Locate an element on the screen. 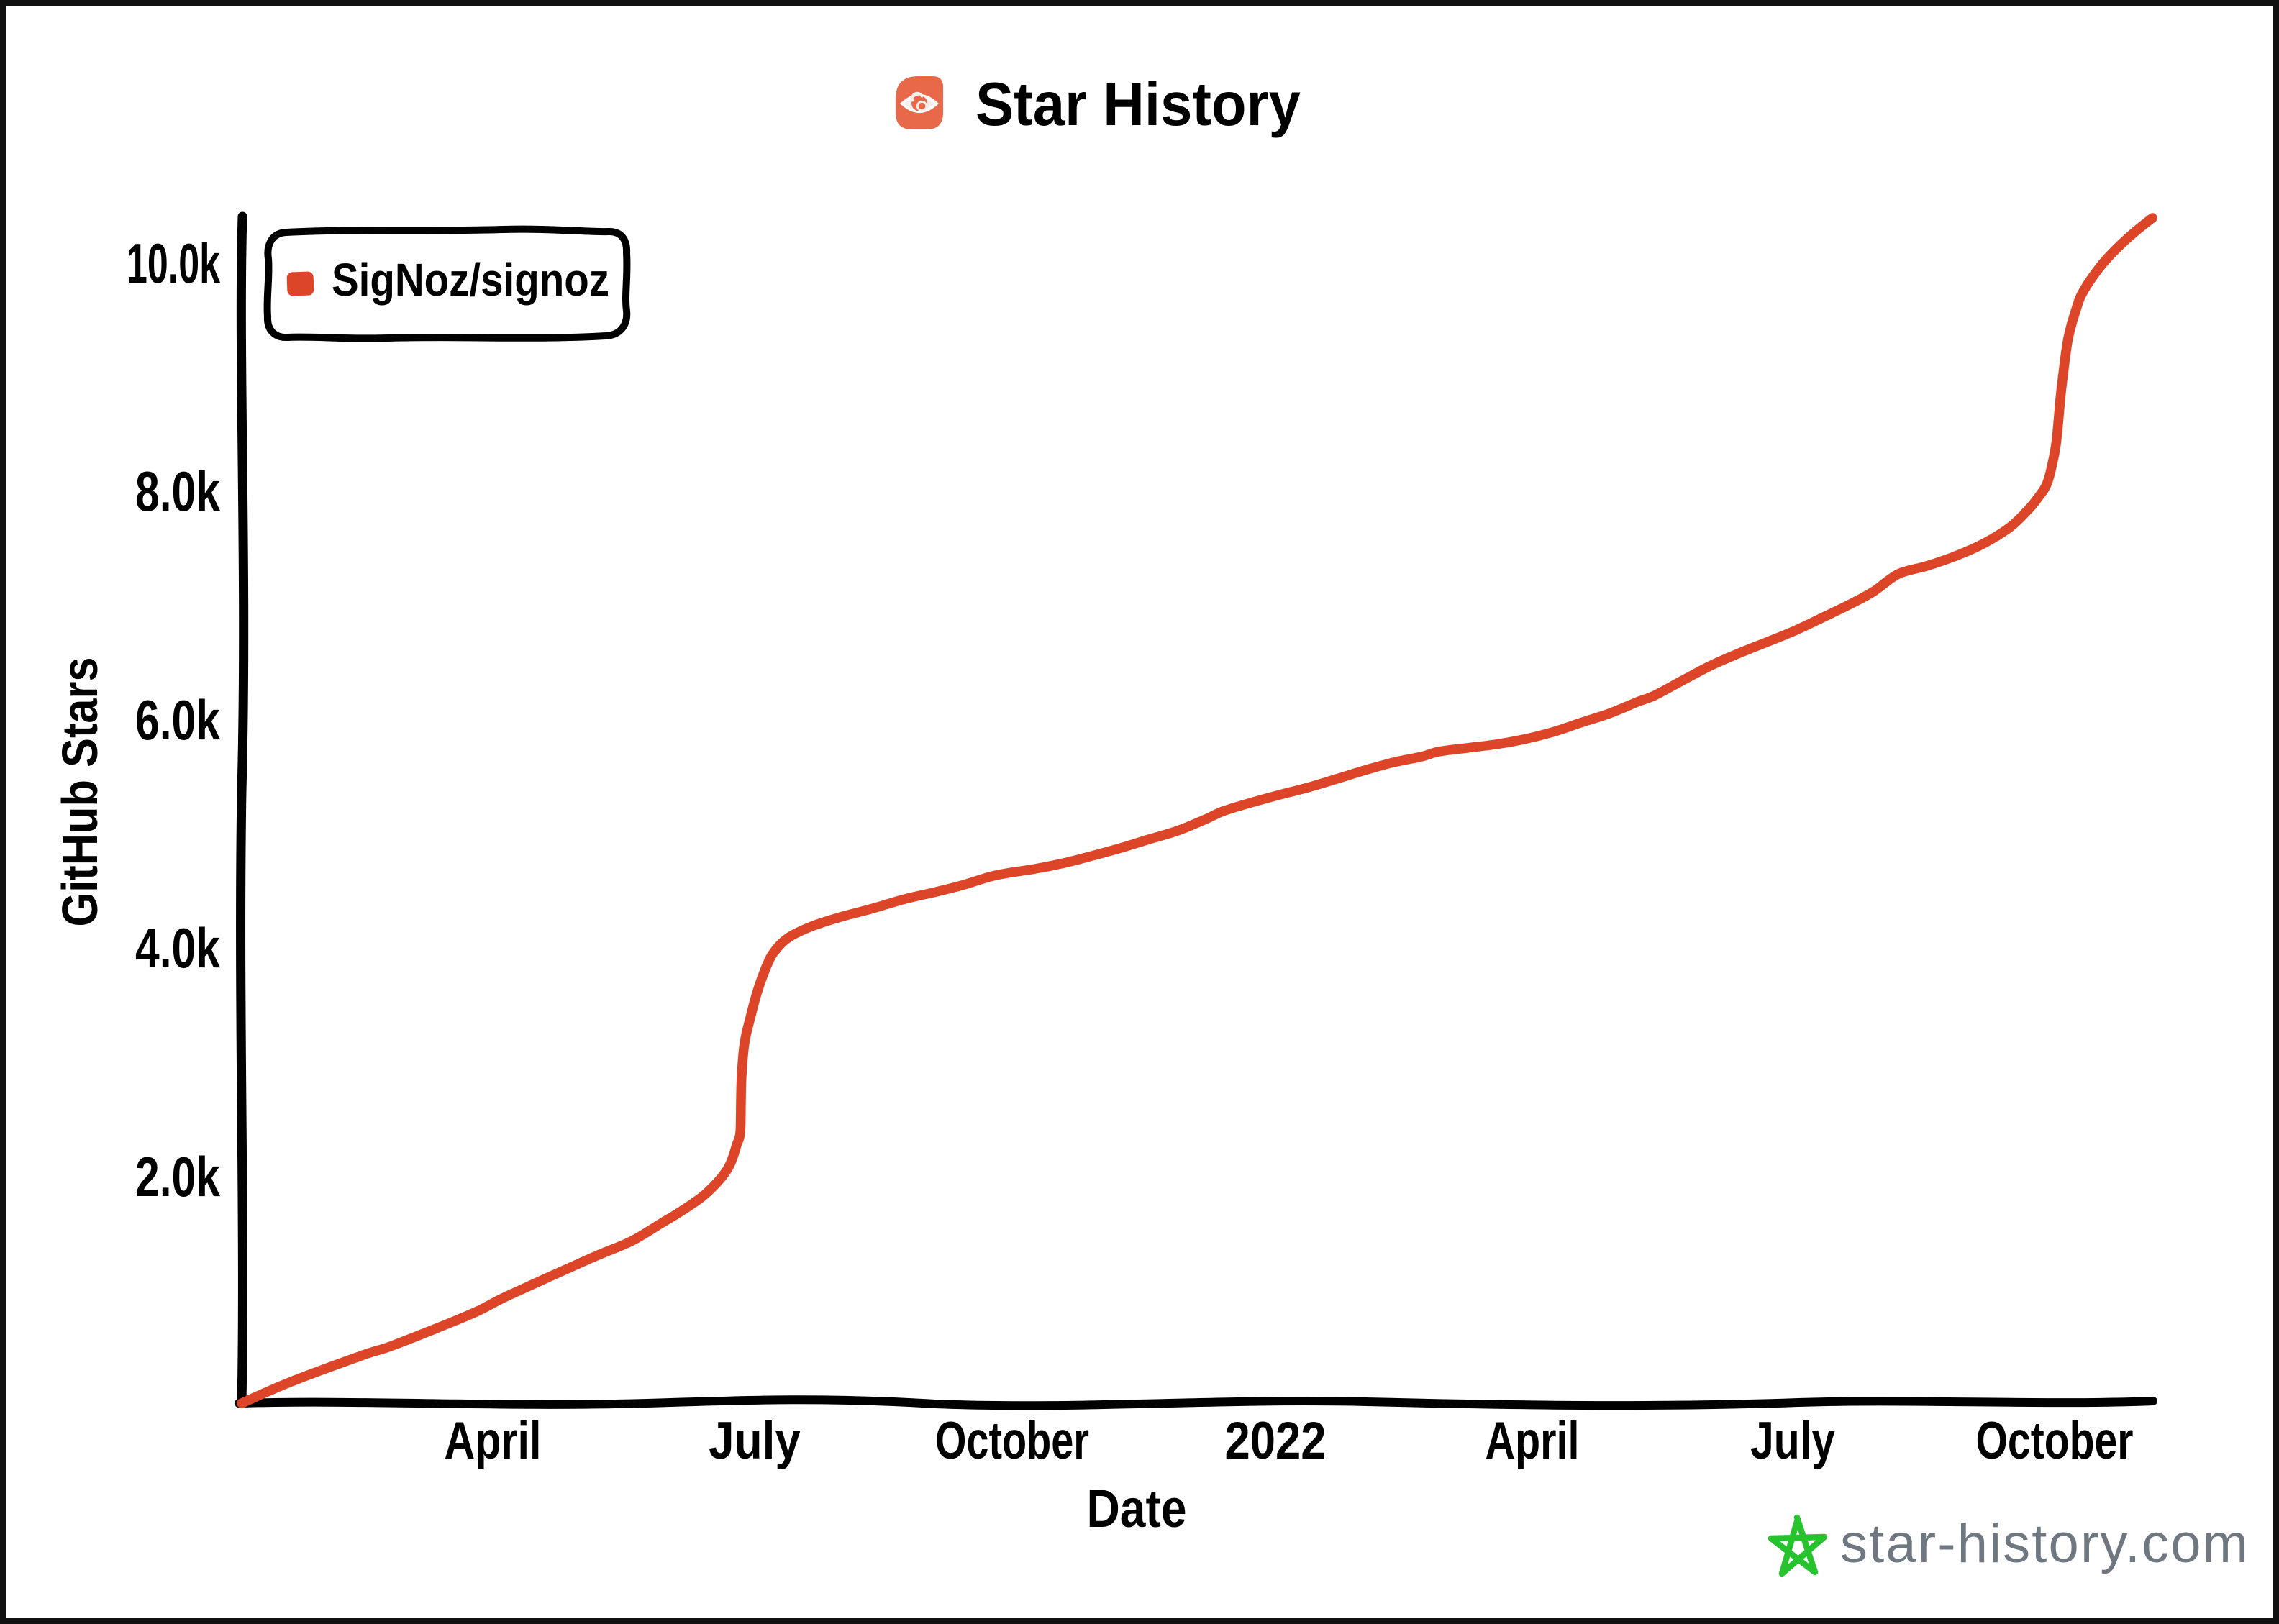  svg-text: Star History is located at coordinates (1138, 104).